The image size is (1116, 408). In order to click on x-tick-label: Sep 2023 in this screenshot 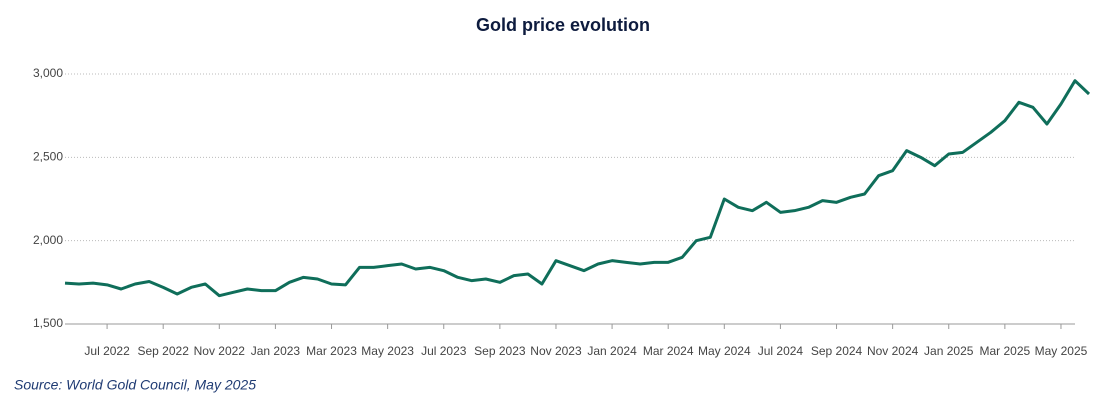, I will do `click(500, 351)`.